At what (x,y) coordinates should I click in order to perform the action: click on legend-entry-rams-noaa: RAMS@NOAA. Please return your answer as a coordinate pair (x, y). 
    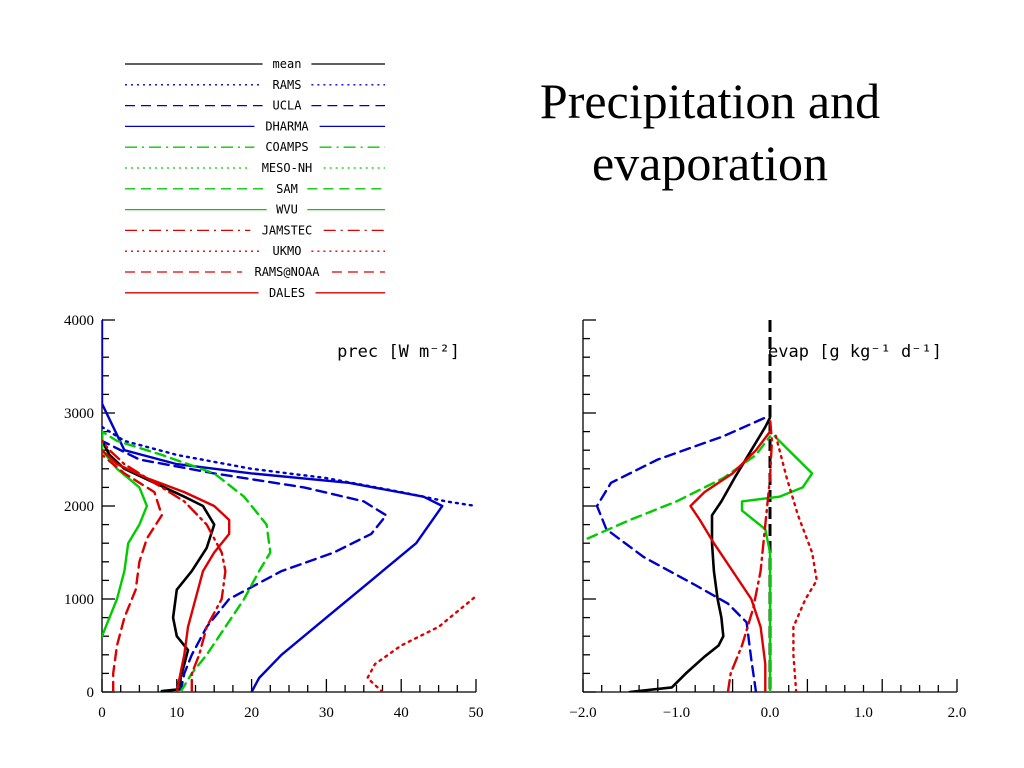
    Looking at the image, I should click on (255, 272).